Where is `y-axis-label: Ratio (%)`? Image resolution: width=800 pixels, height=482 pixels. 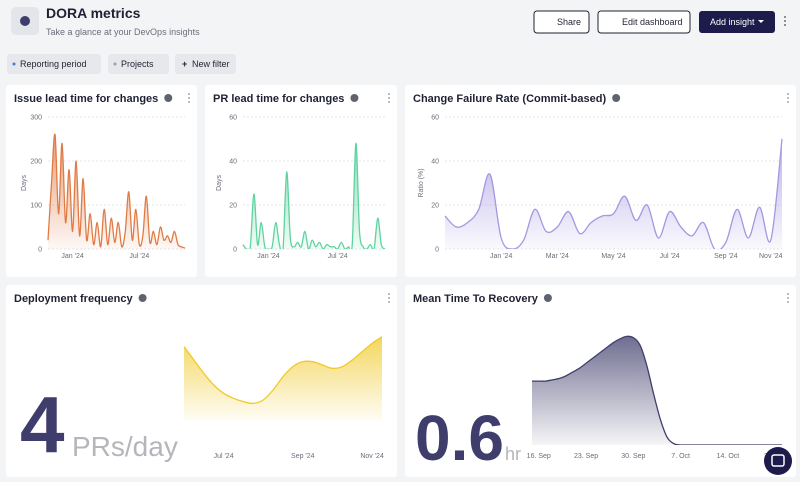 y-axis-label: Ratio (%) is located at coordinates (421, 182).